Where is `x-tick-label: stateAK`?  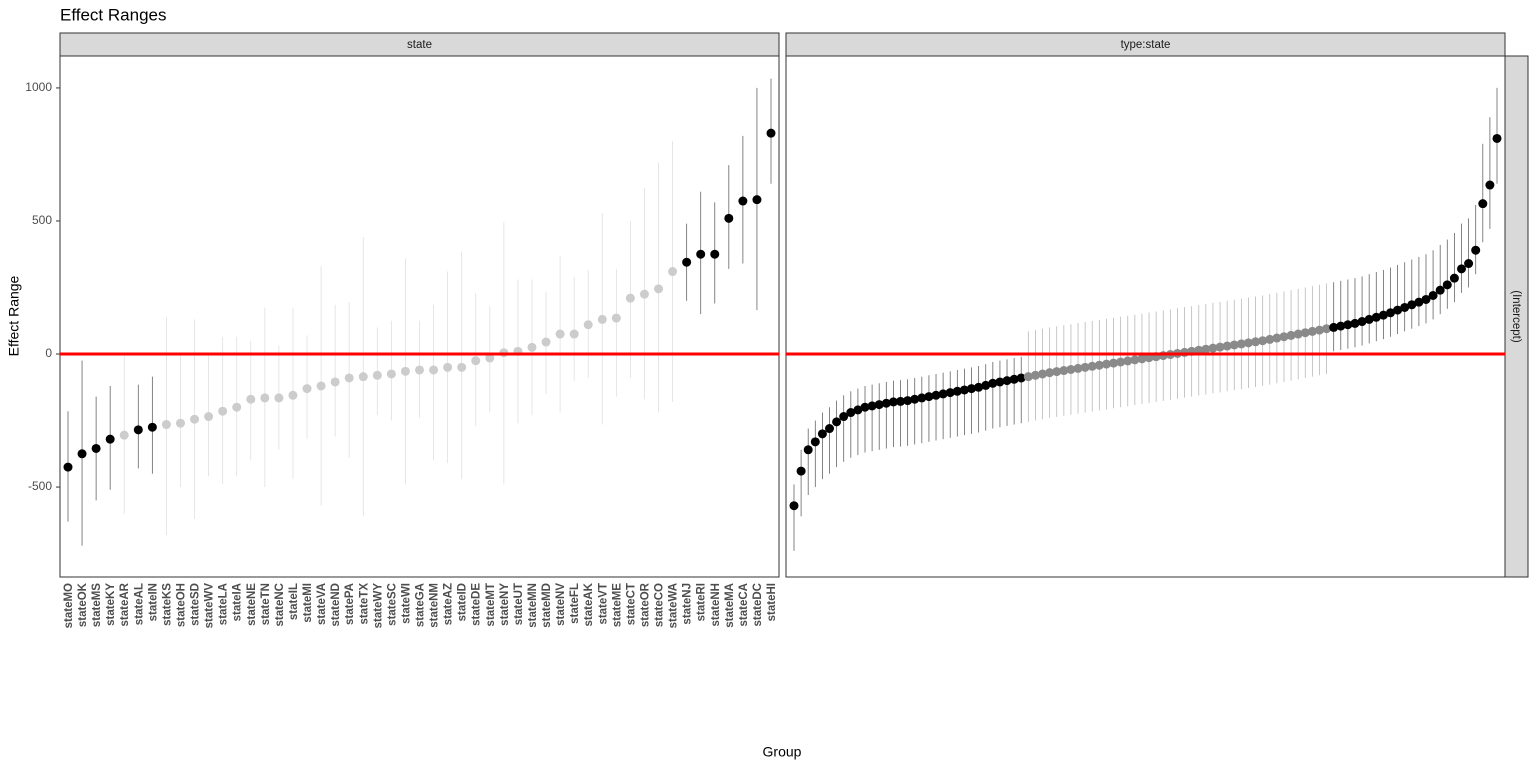 x-tick-label: stateAK is located at coordinates (589, 604).